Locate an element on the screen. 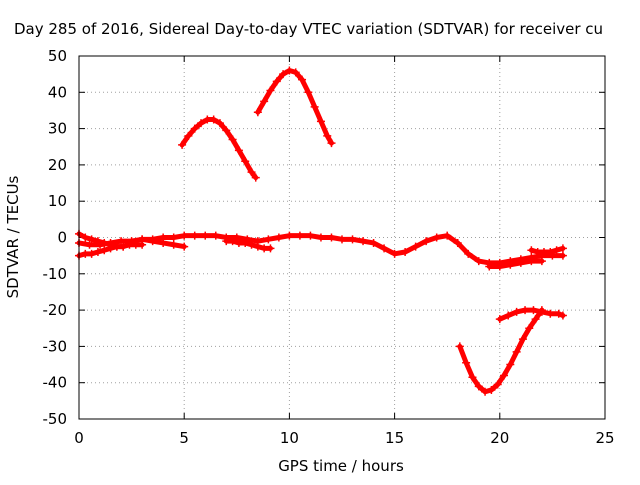  x-axis-label: GPS time / hours is located at coordinates (341, 466).